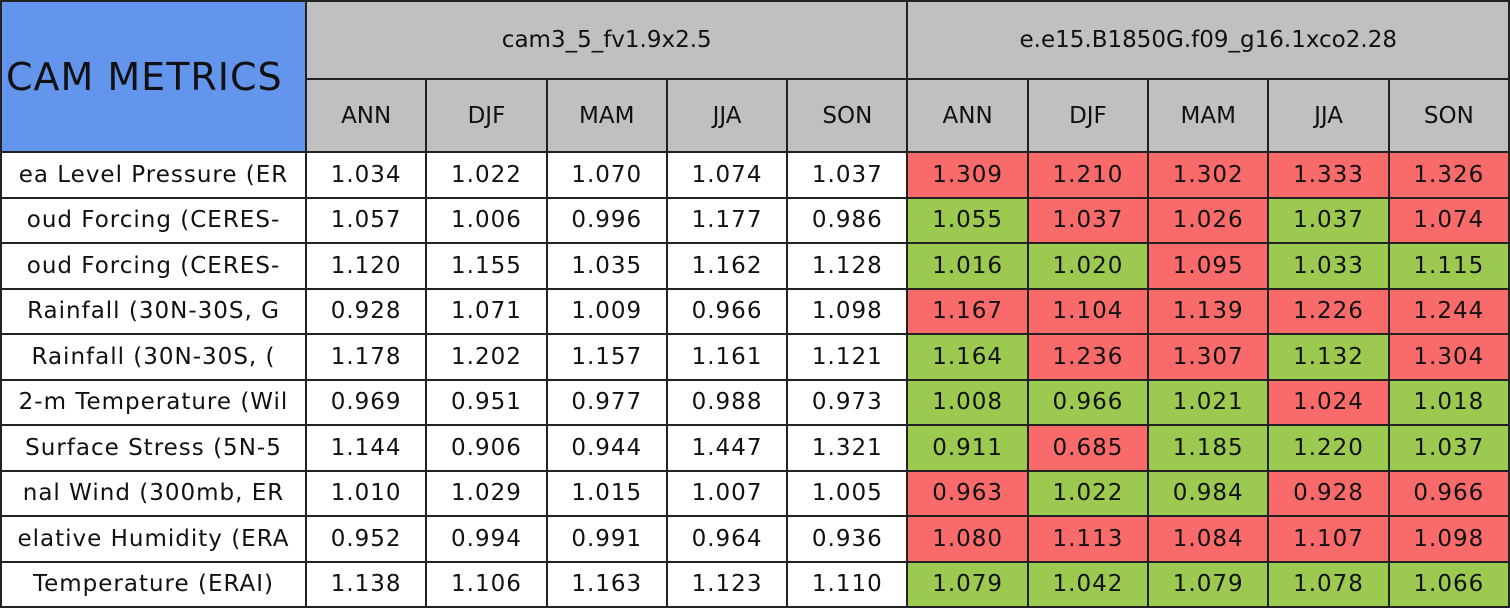 The width and height of the screenshot is (1510, 611). Describe the element at coordinates (486, 266) in the screenshot. I see `value-cell: 1.155` at that location.